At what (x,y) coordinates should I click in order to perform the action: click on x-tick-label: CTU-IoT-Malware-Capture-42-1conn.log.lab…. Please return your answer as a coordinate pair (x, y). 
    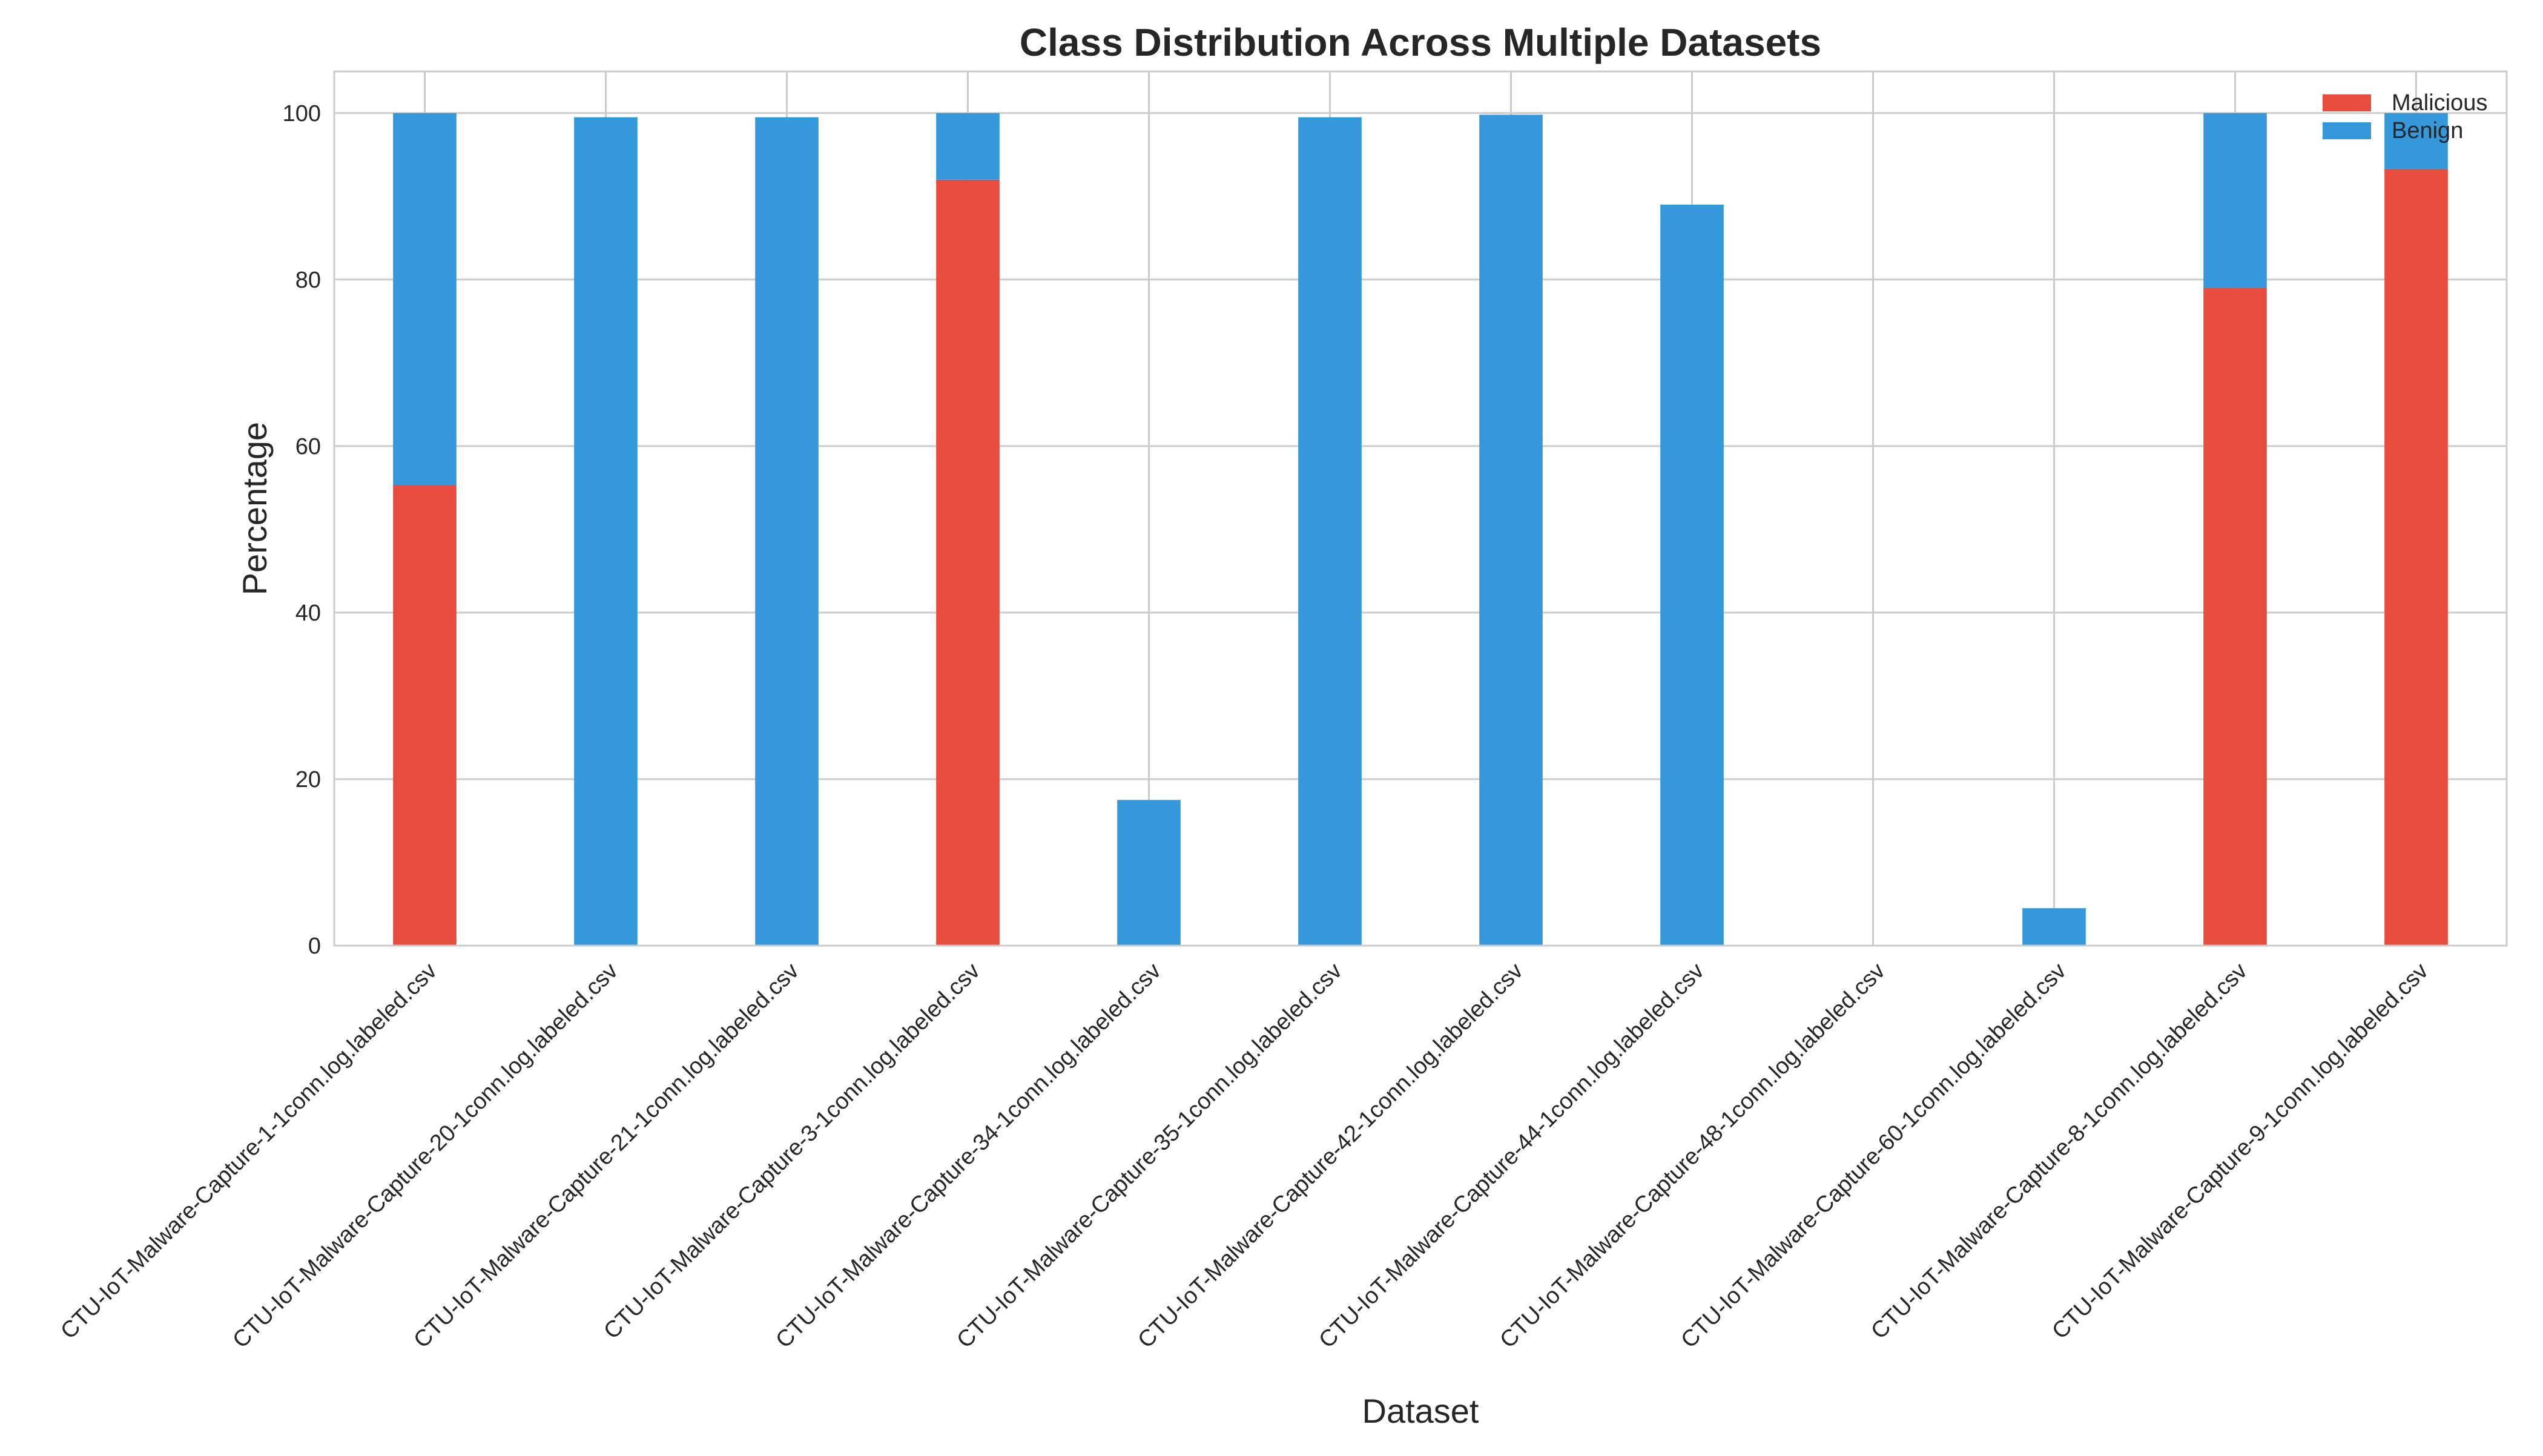
    Looking at the image, I should click on (1331, 1155).